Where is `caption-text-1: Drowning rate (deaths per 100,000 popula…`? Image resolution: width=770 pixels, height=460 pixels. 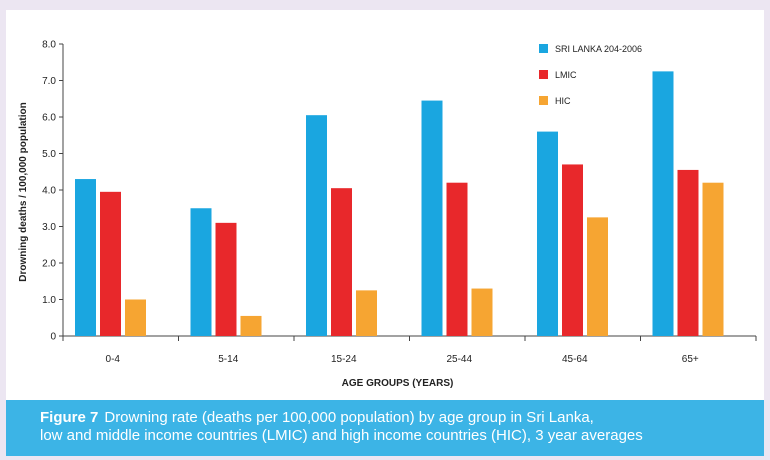
caption-text-1: Drowning rate (deaths per 100,000 popula… is located at coordinates (349, 417).